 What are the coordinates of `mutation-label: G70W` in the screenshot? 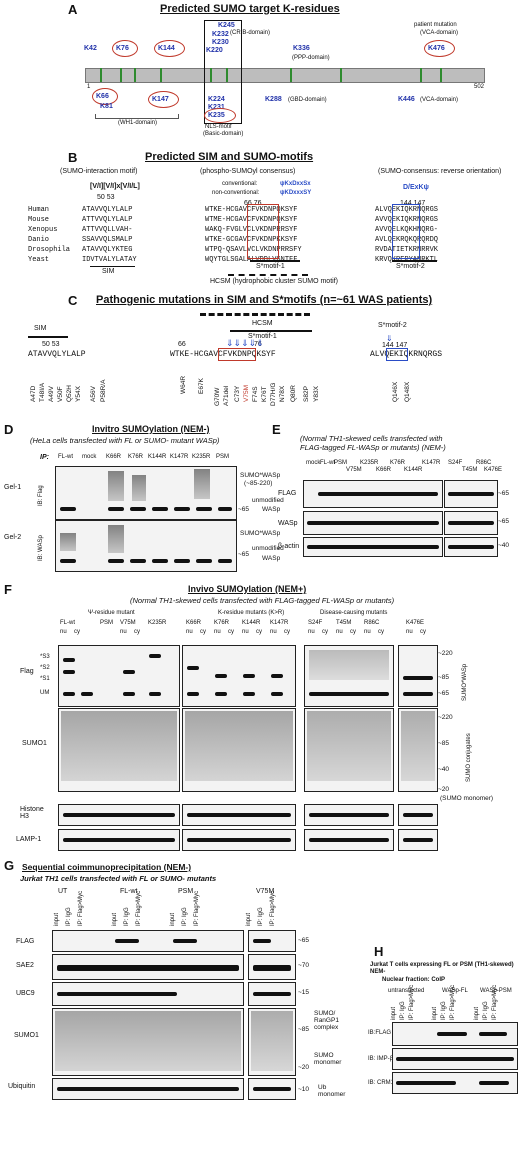 It's located at (217, 396).